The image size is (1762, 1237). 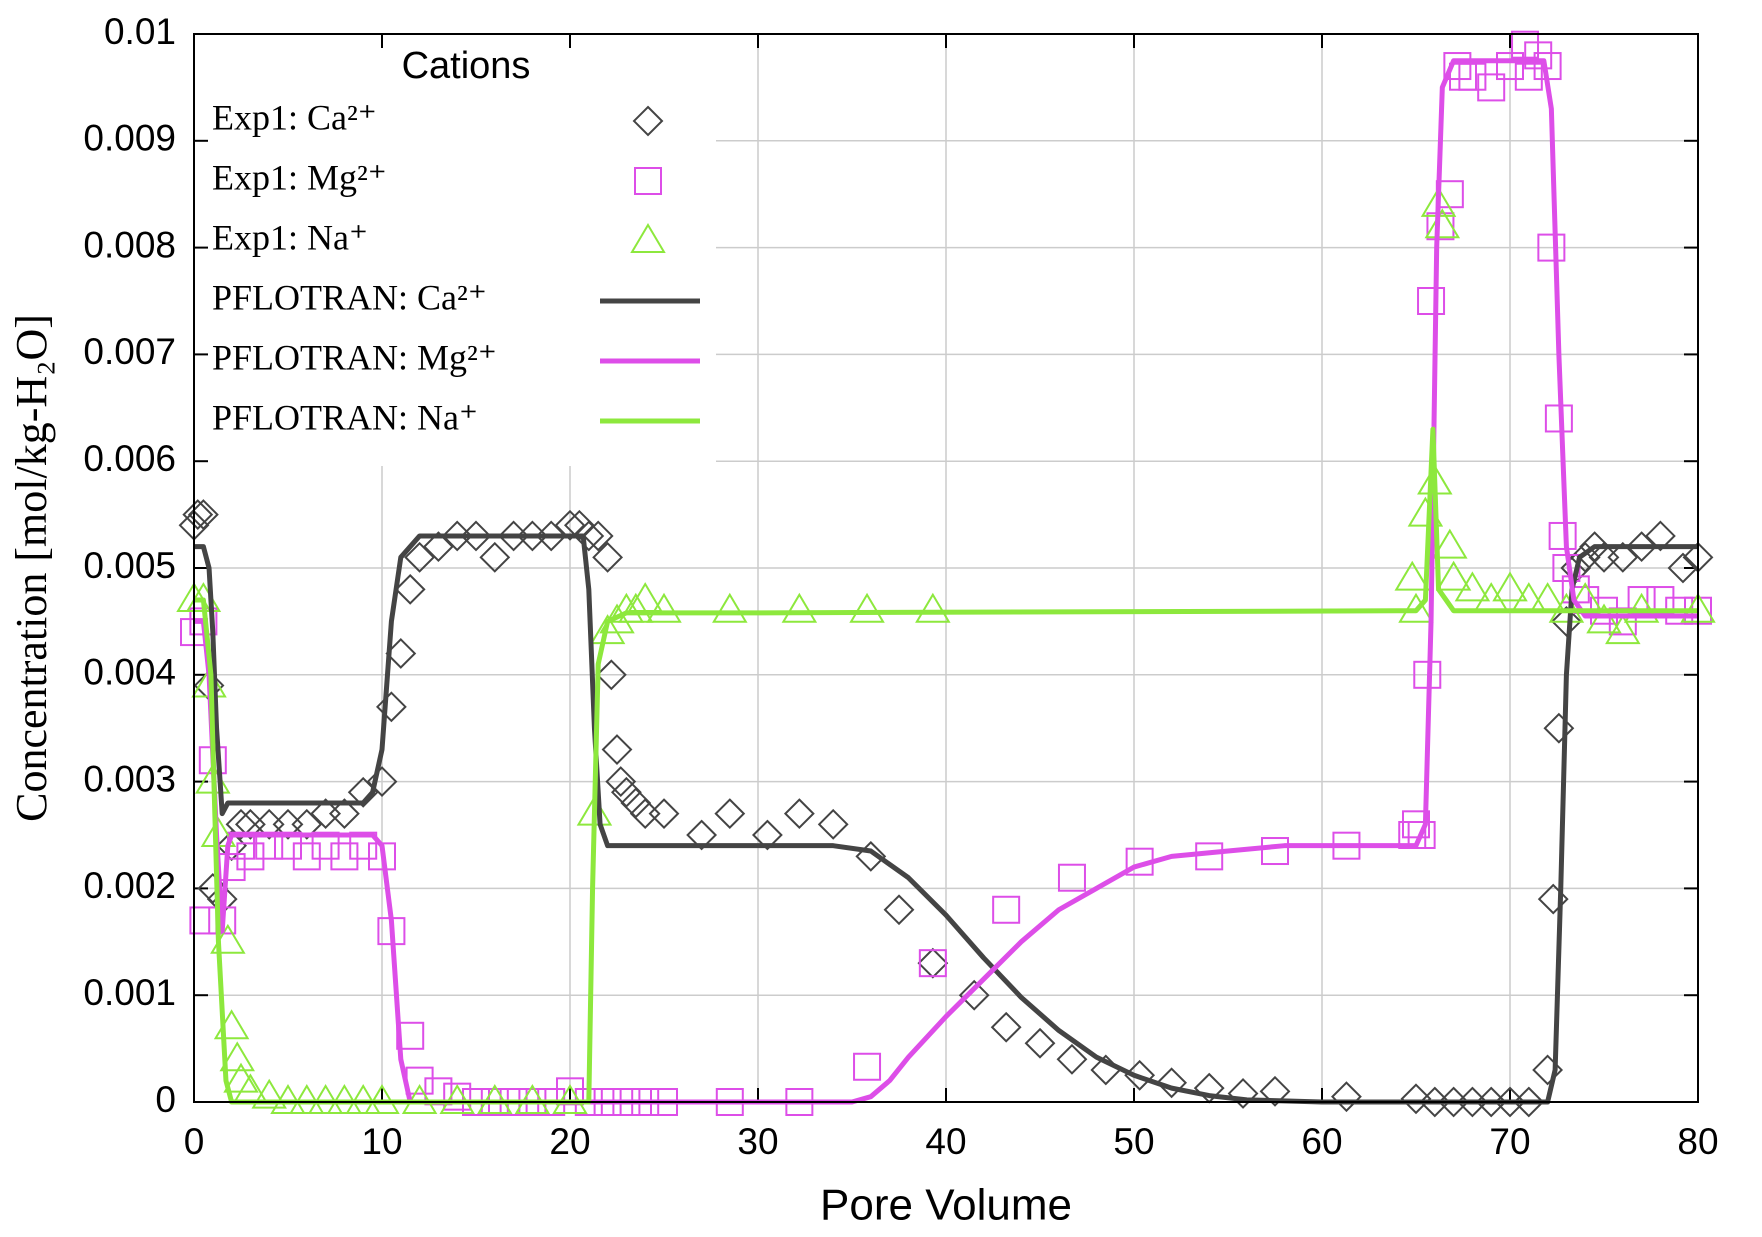 I want to click on y-tick-label: 0.002, so click(x=129, y=885).